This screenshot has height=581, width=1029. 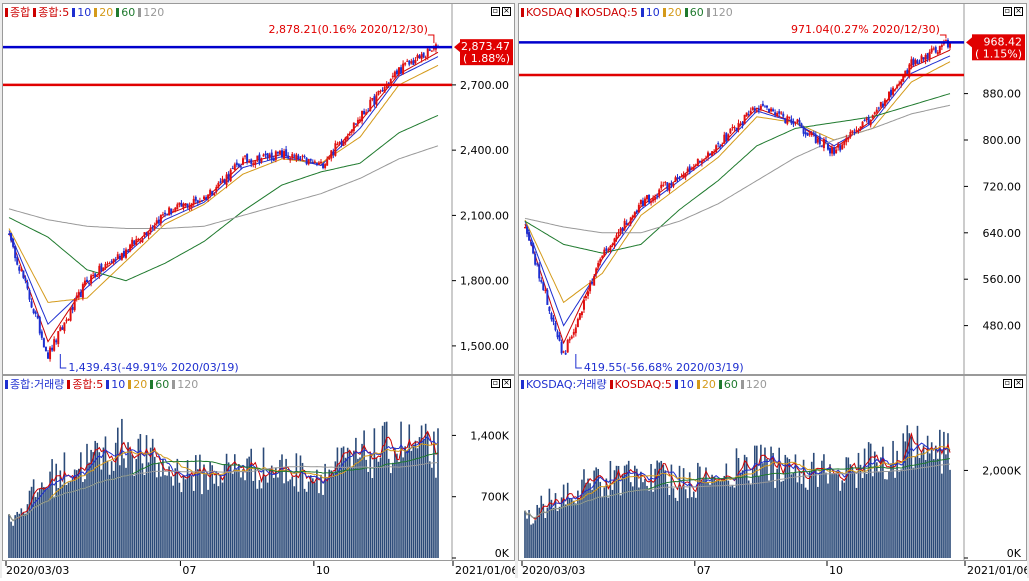 What do you see at coordinates (606, 12) in the screenshot?
I see `price-legend-item: KOSDAQ:5` at bounding box center [606, 12].